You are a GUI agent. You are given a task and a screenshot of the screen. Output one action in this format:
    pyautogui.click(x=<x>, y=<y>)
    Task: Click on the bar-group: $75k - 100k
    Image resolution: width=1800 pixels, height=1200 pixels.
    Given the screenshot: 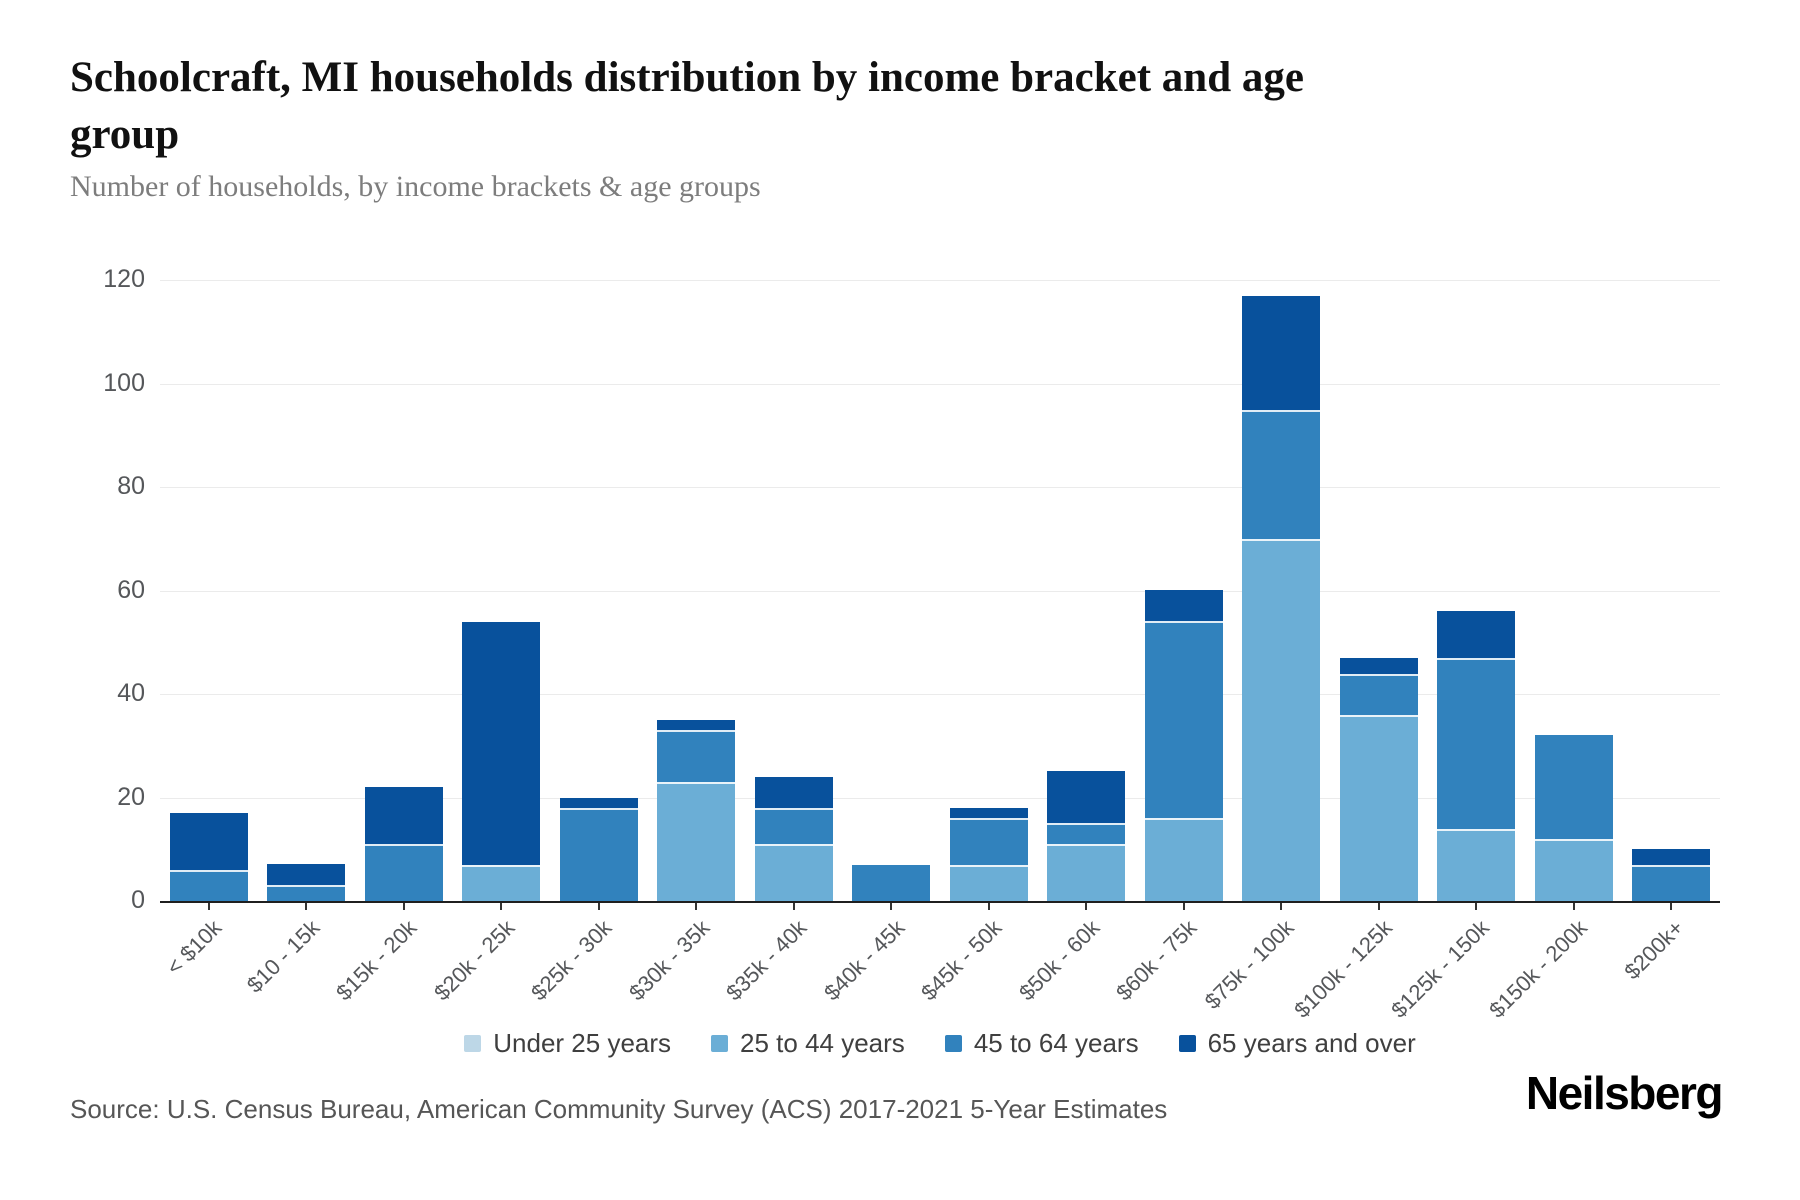 What is the action you would take?
    pyautogui.click(x=1265, y=647)
    